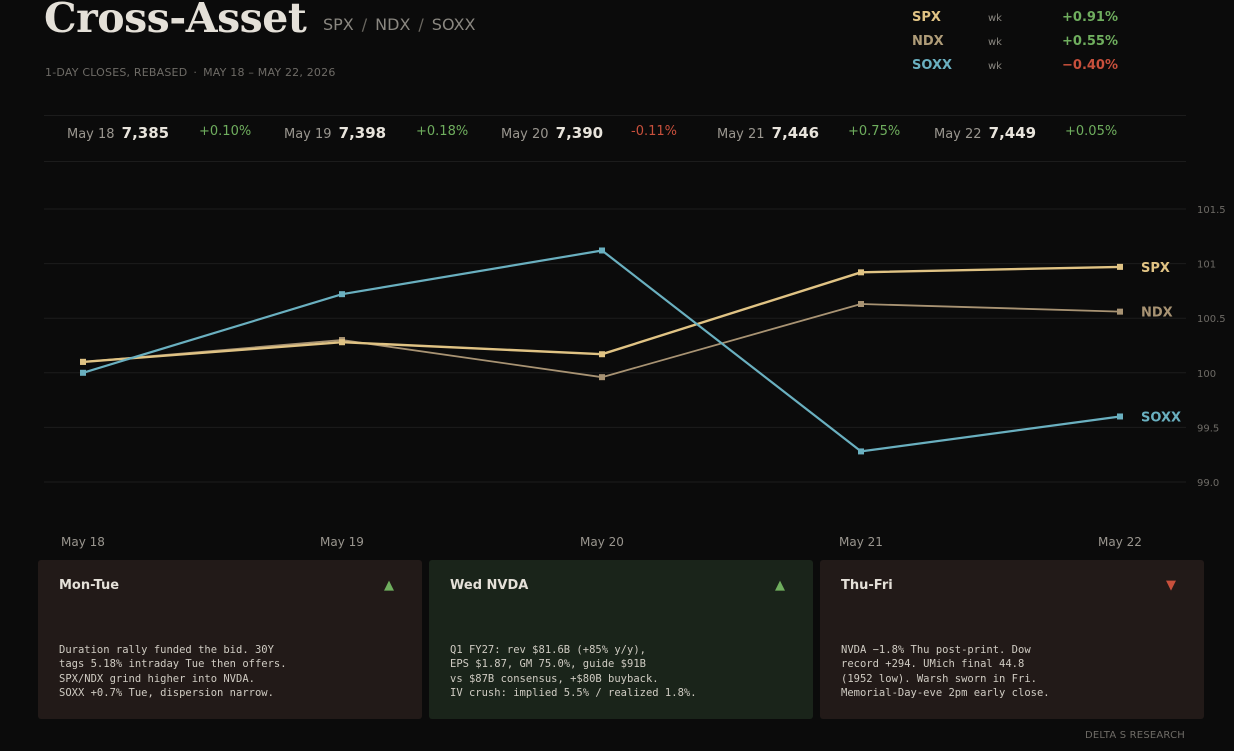 The height and width of the screenshot is (751, 1234). Describe the element at coordinates (393, 24) in the screenshot. I see `ticker-ndx: NDX` at that location.